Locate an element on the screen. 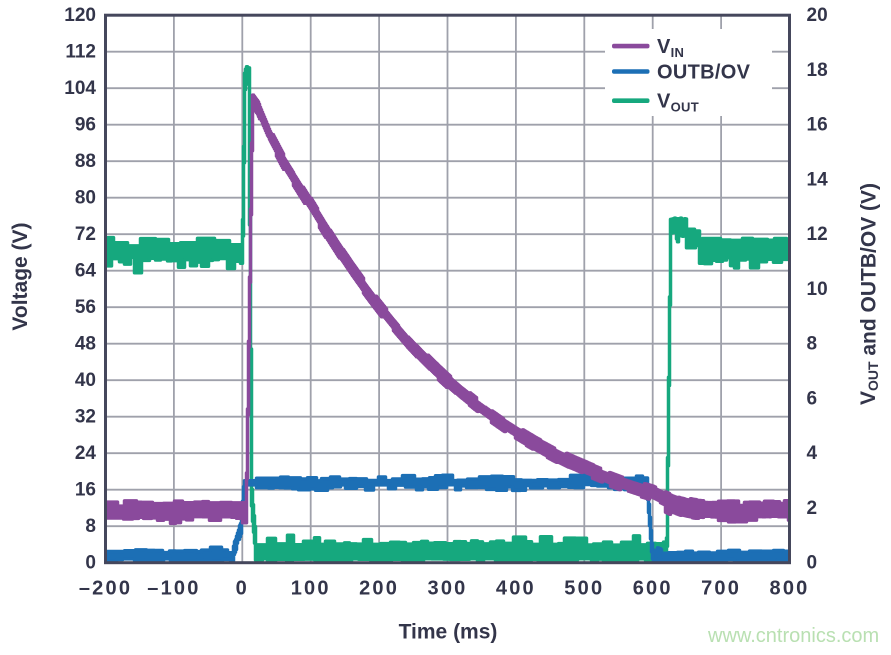 Image resolution: width=891 pixels, height=655 pixels. svg-text: 112 is located at coordinates (80, 52).